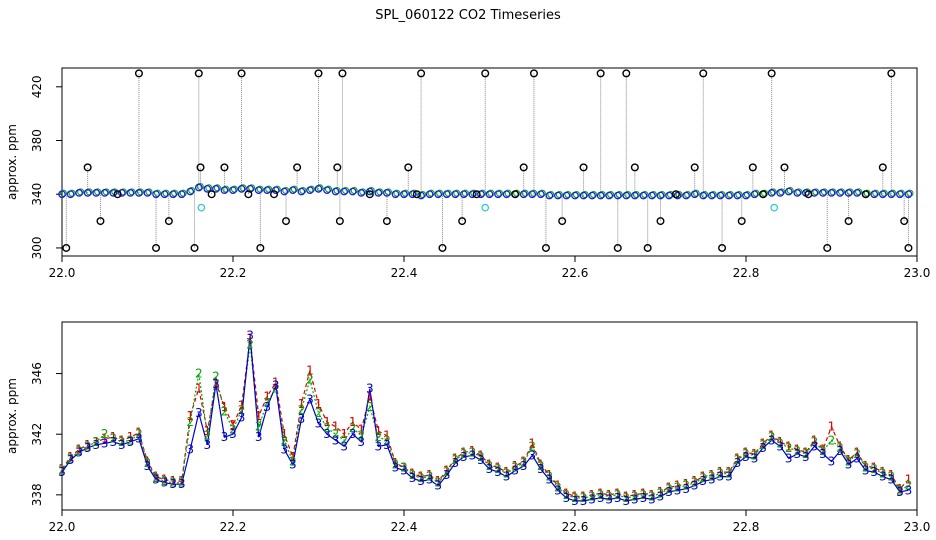  What do you see at coordinates (37, 140) in the screenshot?
I see `top-y-tick-label: 380` at bounding box center [37, 140].